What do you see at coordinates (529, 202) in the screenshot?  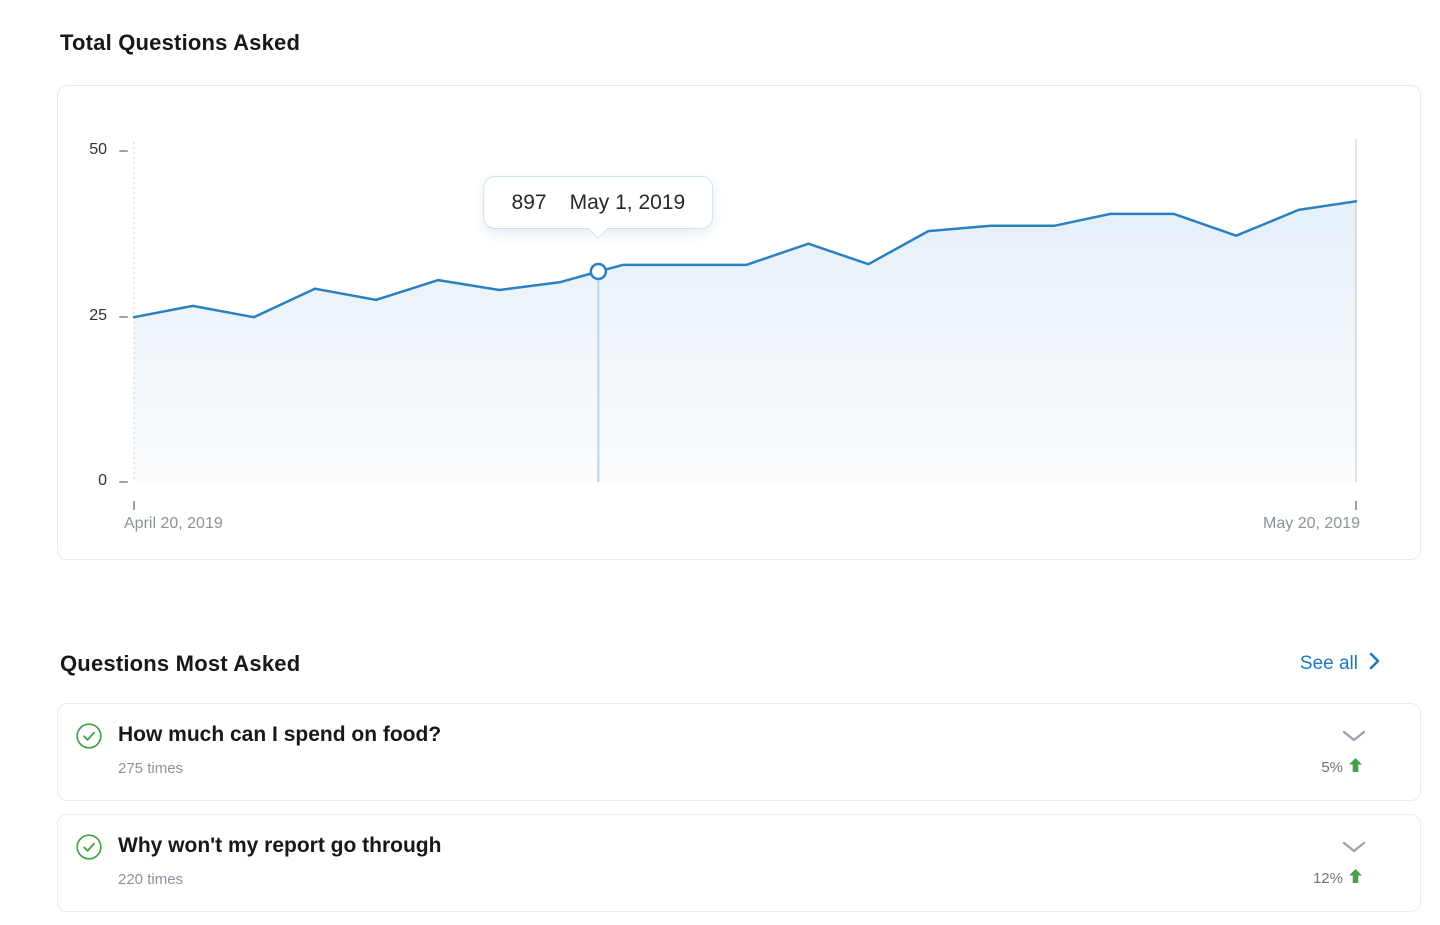 I see `tooltip-value: 897` at bounding box center [529, 202].